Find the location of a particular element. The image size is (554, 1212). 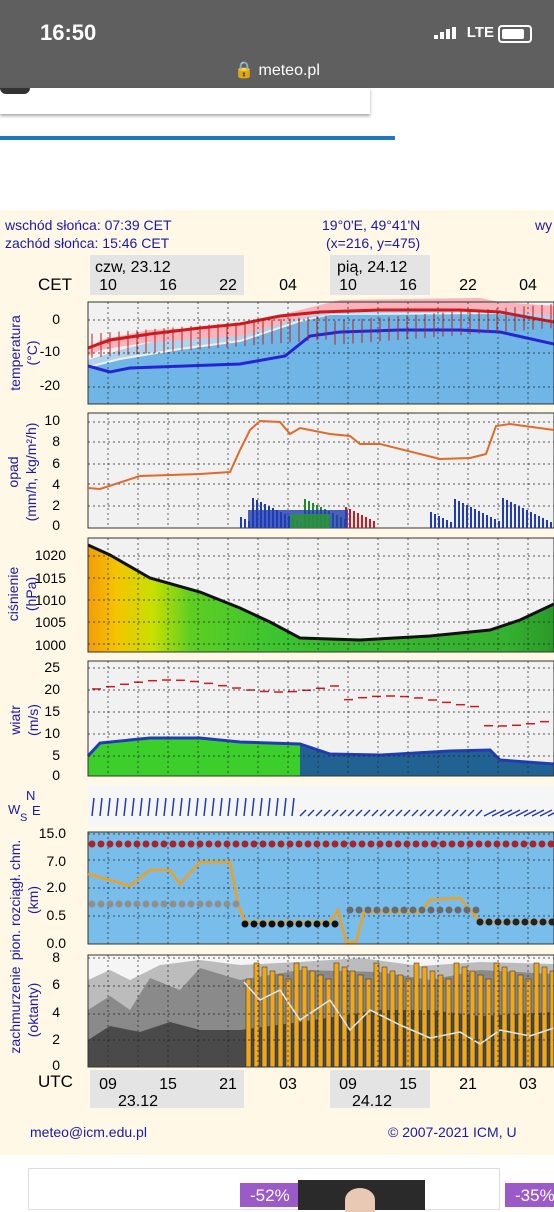

temp-label: temperatura is located at coordinates (15, 353).